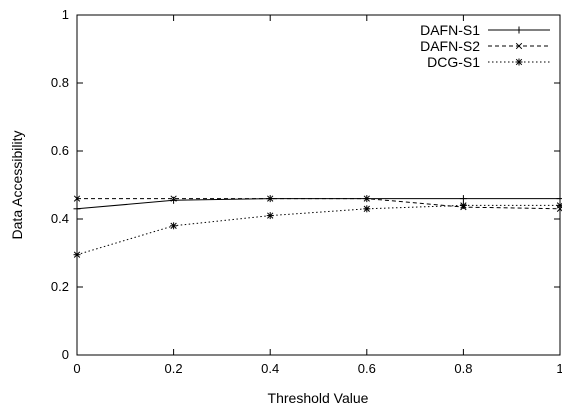 Image resolution: width=562 pixels, height=408 pixels. I want to click on x-tick-label: 0.4, so click(270, 368).